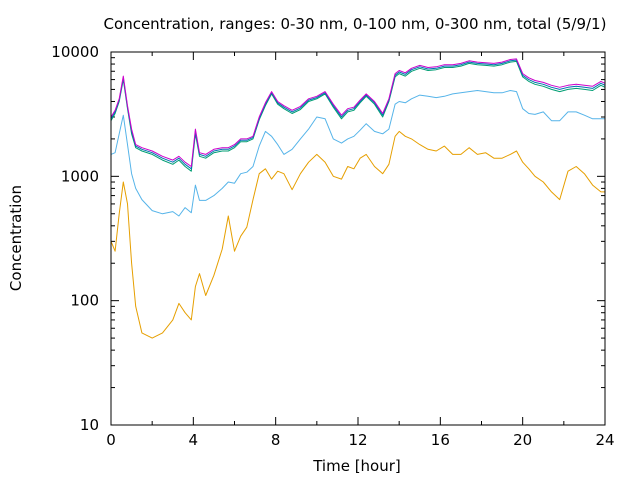  Describe the element at coordinates (89, 425) in the screenshot. I see `y-tick-label: 10` at that location.